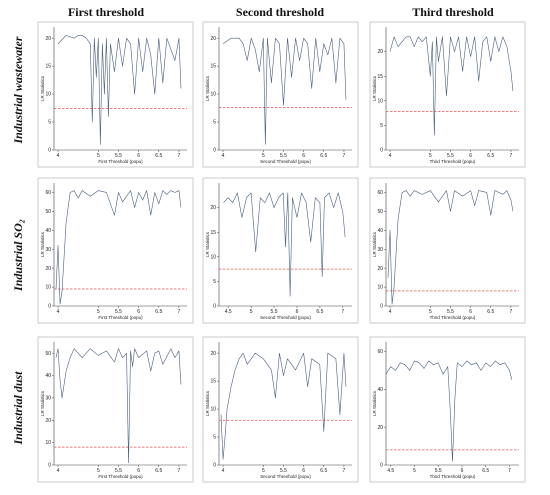 The width and height of the screenshot is (550, 495). I want to click on column-title-first: First threshold, so click(106, 12).